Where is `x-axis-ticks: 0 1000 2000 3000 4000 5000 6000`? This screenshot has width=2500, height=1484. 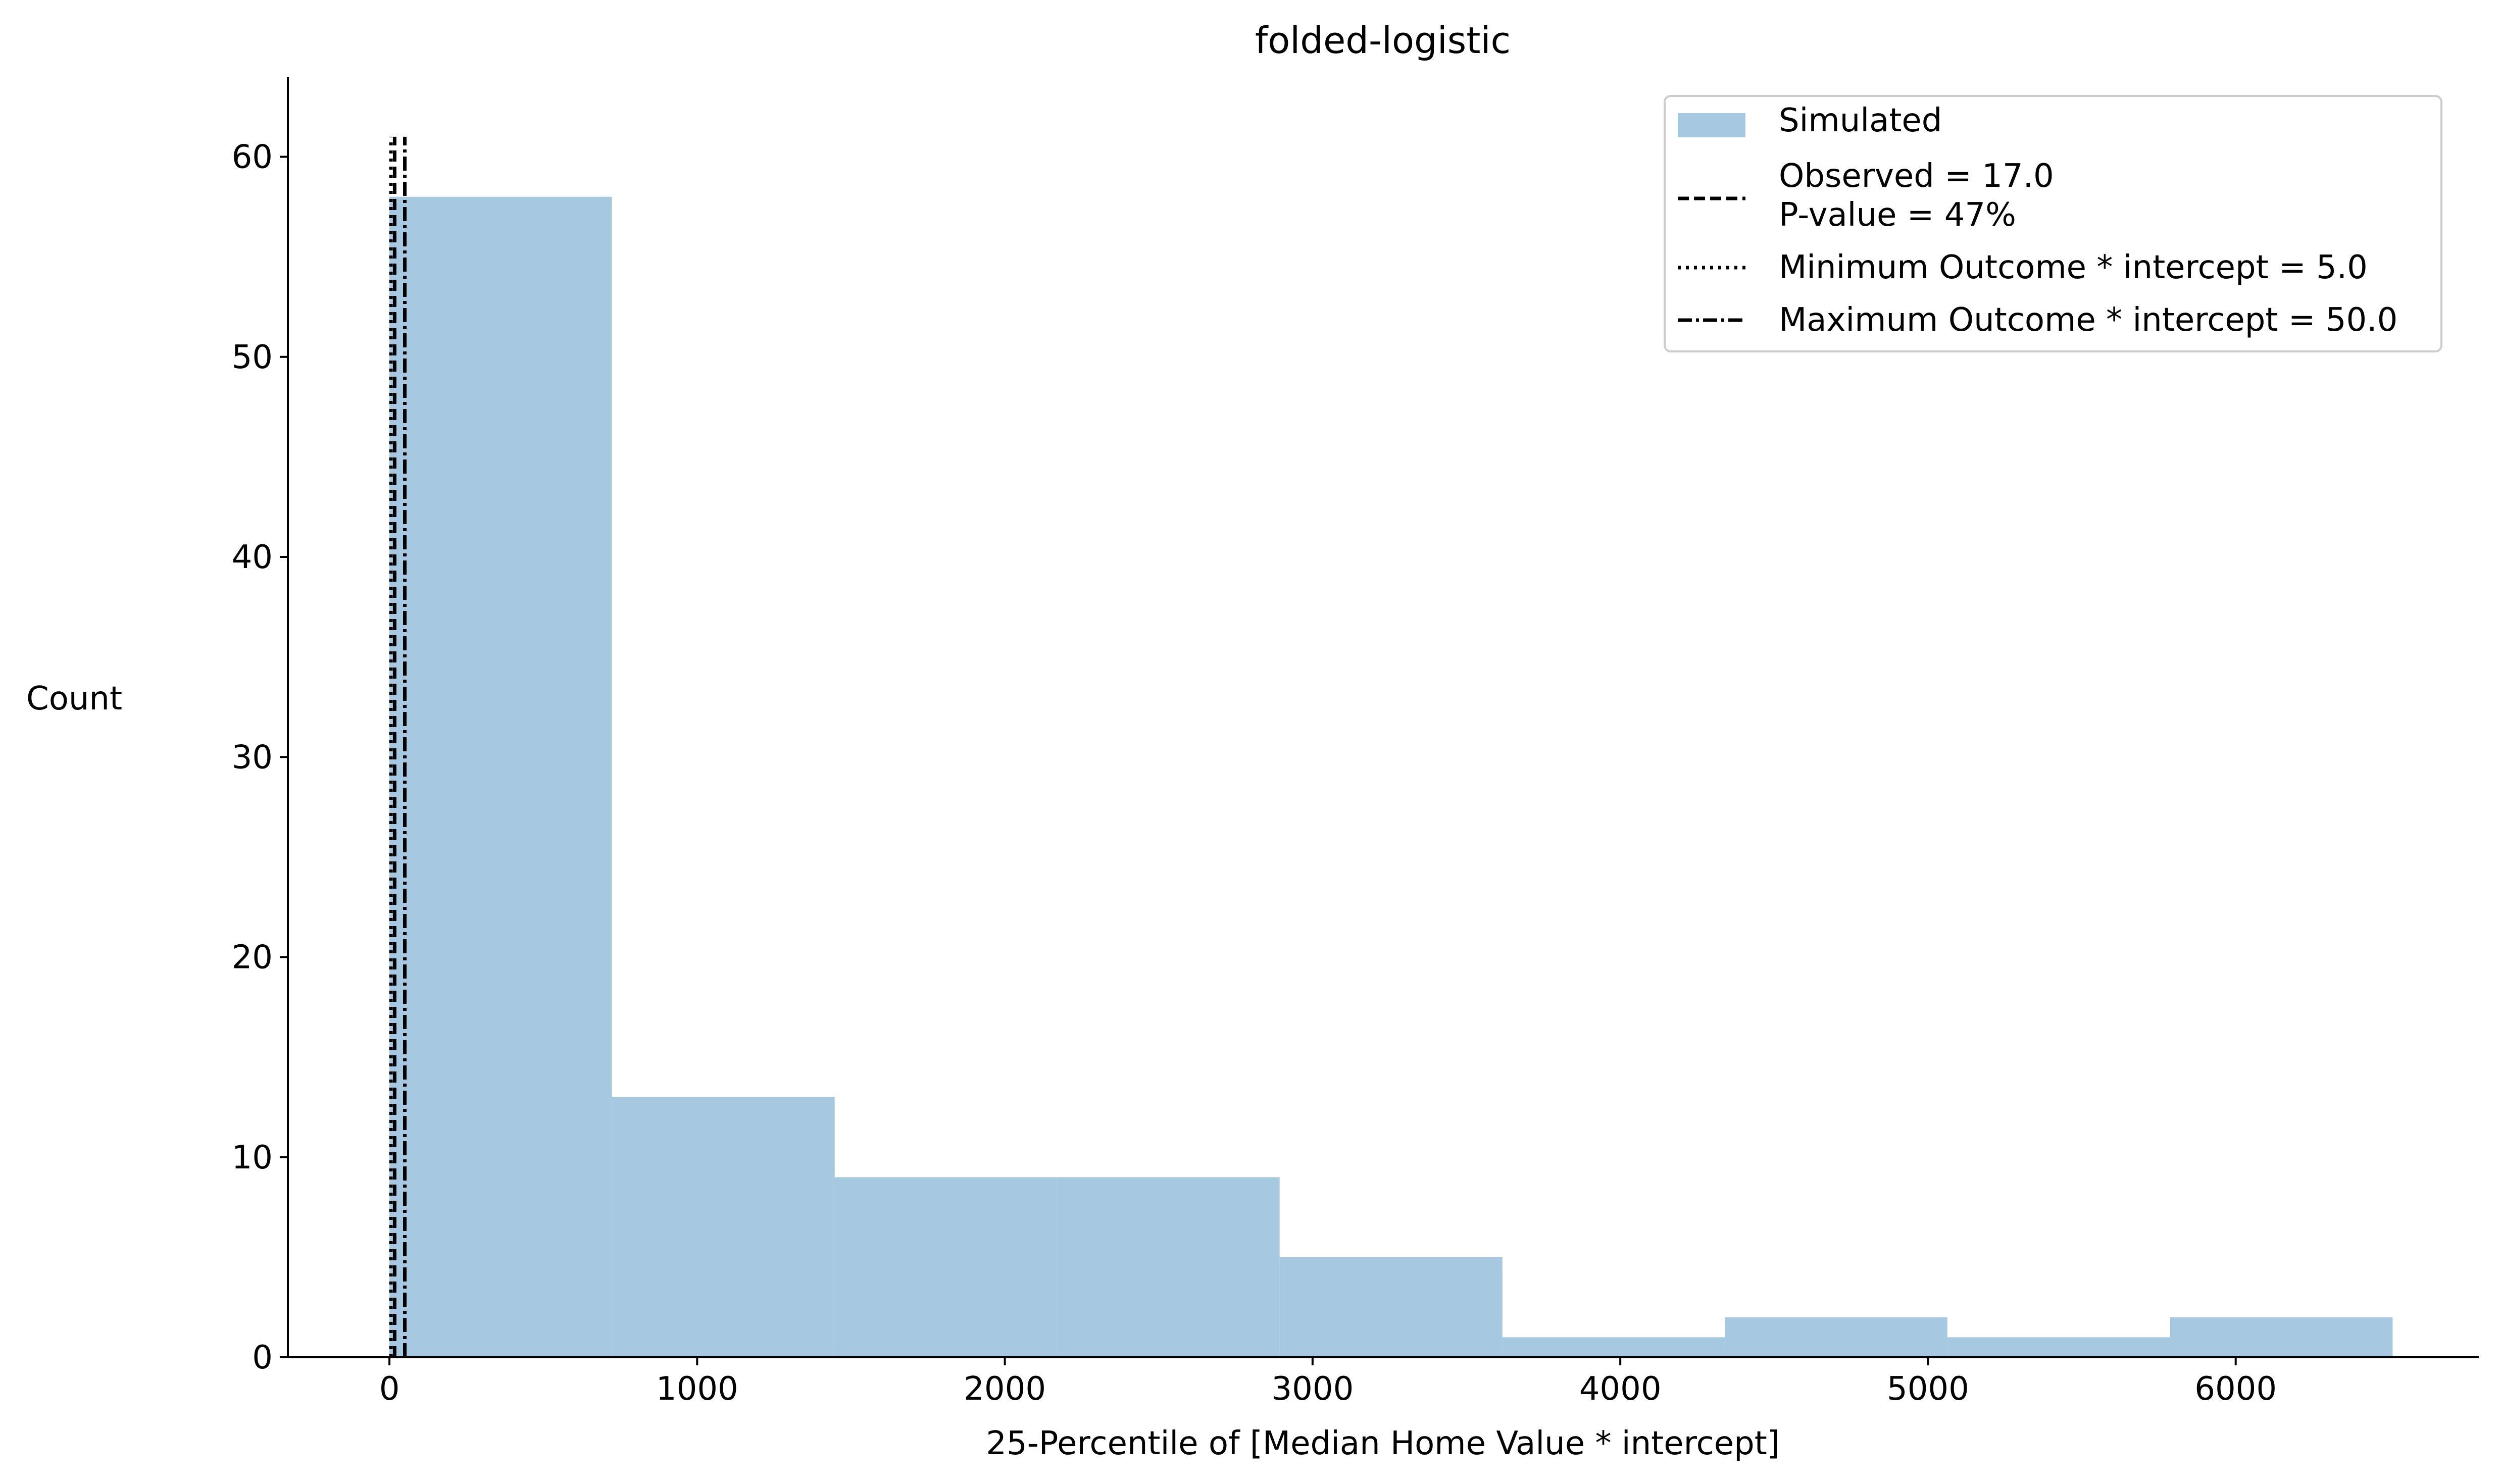
x-axis-ticks: 0 1000 2000 3000 4000 5000 6000 is located at coordinates (1328, 1382).